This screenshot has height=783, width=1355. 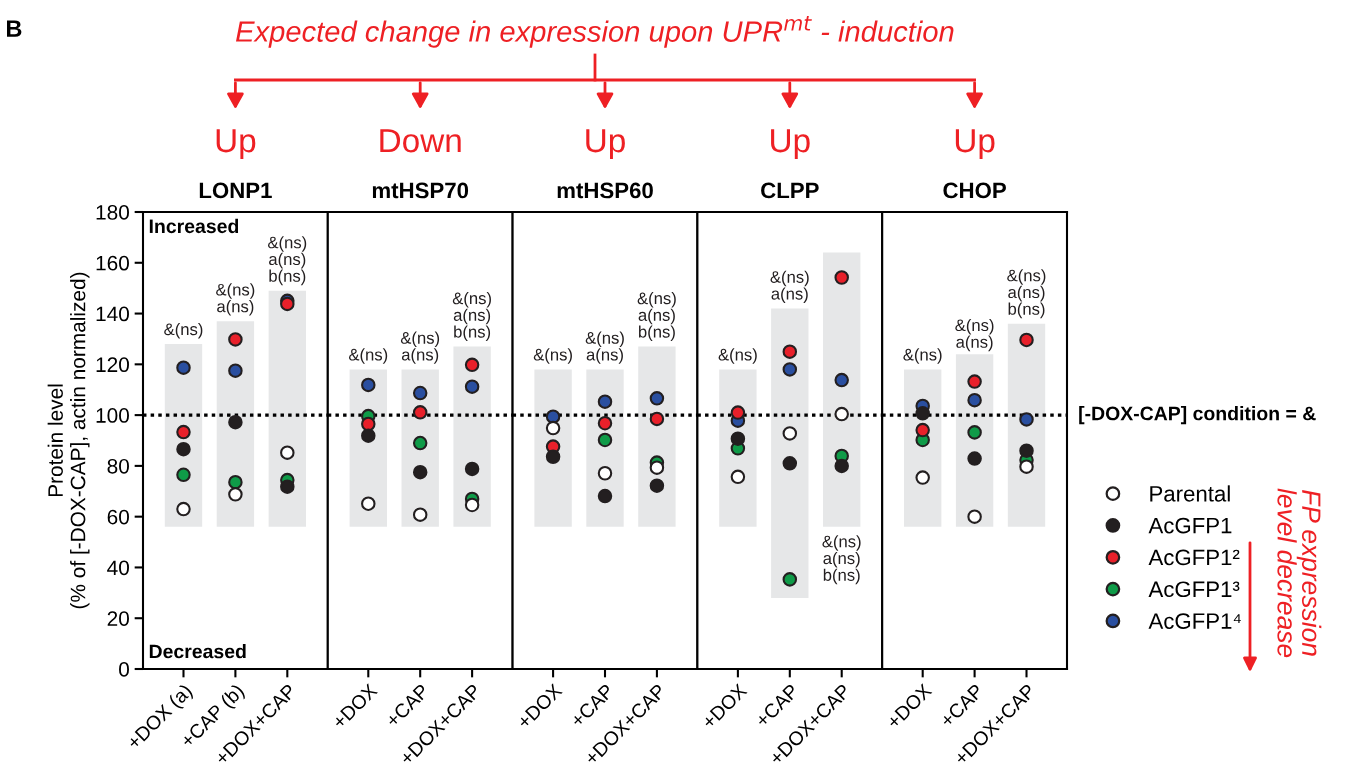 I want to click on legend-label: AcGFP1³, so click(x=1194, y=589).